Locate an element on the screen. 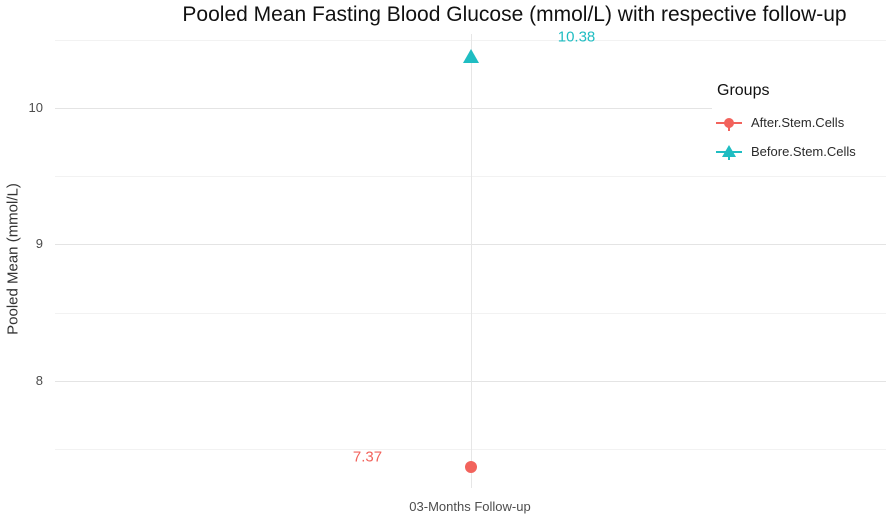 This screenshot has width=886, height=522. y-tick-label: 9 is located at coordinates (39, 244).